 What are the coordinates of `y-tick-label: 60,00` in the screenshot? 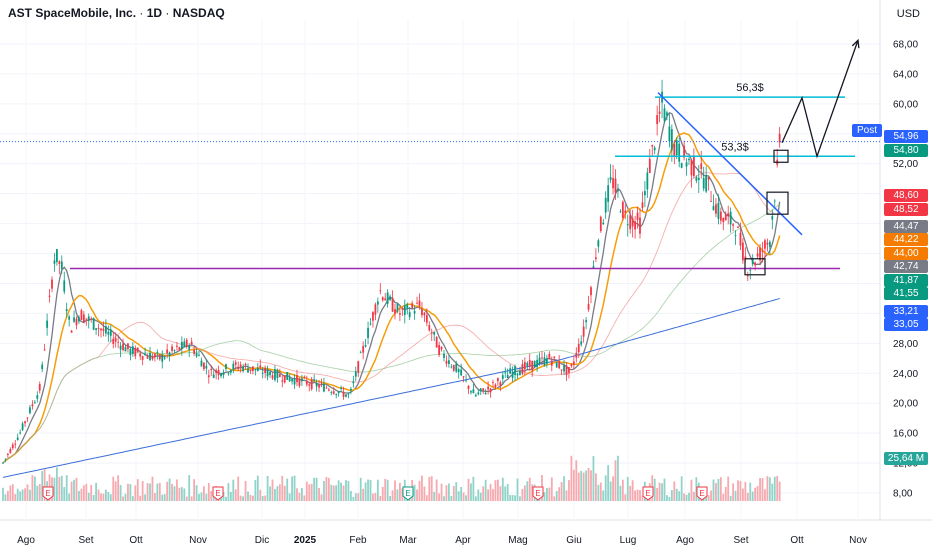 It's located at (905, 104).